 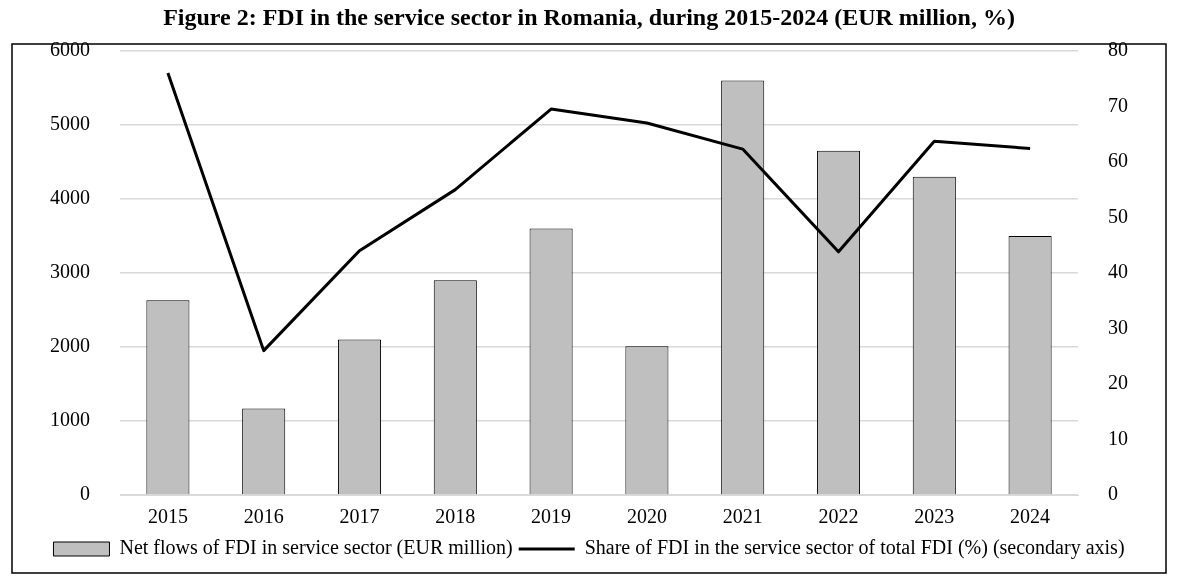 What do you see at coordinates (1113, 493) in the screenshot?
I see `y2-tick-label: 0` at bounding box center [1113, 493].